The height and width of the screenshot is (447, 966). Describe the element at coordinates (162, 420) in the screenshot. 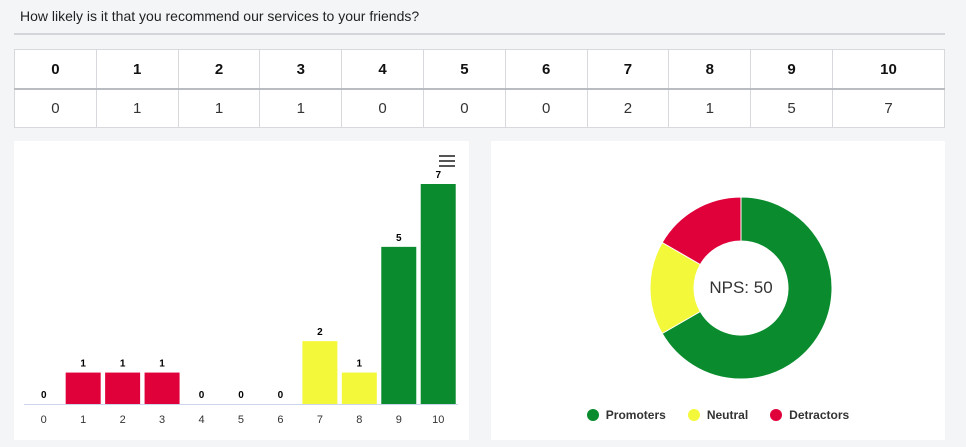

I see `x-tick-label: 3` at that location.